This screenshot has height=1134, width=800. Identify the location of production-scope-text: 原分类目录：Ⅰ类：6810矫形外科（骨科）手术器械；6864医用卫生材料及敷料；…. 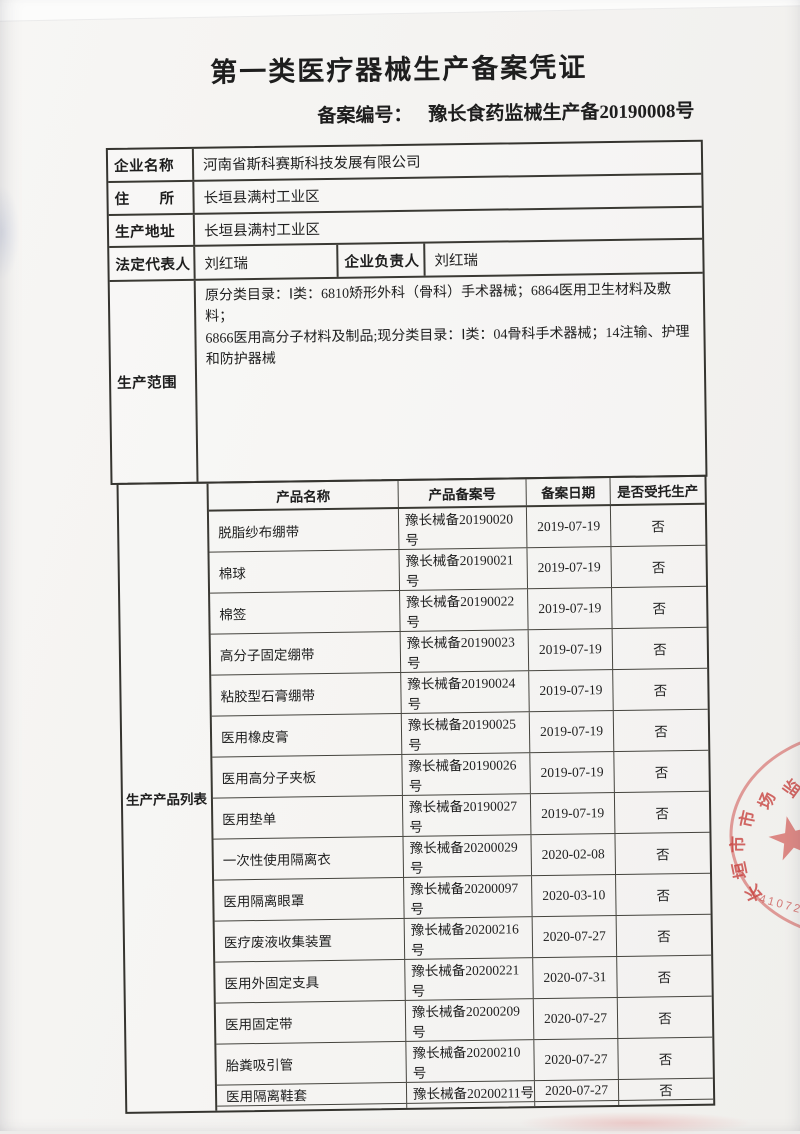
(447, 325).